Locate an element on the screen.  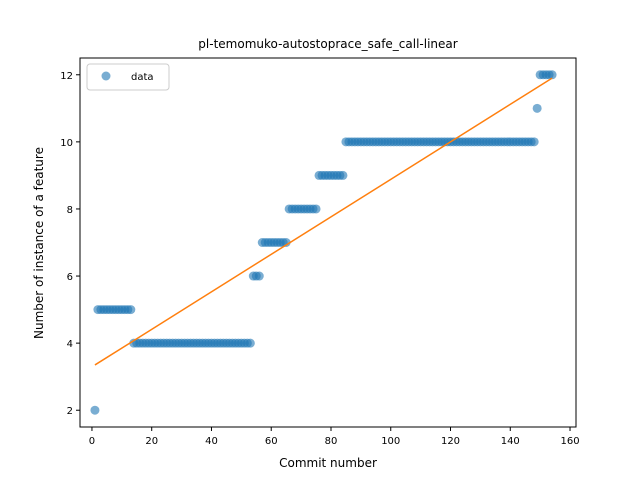
x-tick-label: 40 is located at coordinates (211, 441).